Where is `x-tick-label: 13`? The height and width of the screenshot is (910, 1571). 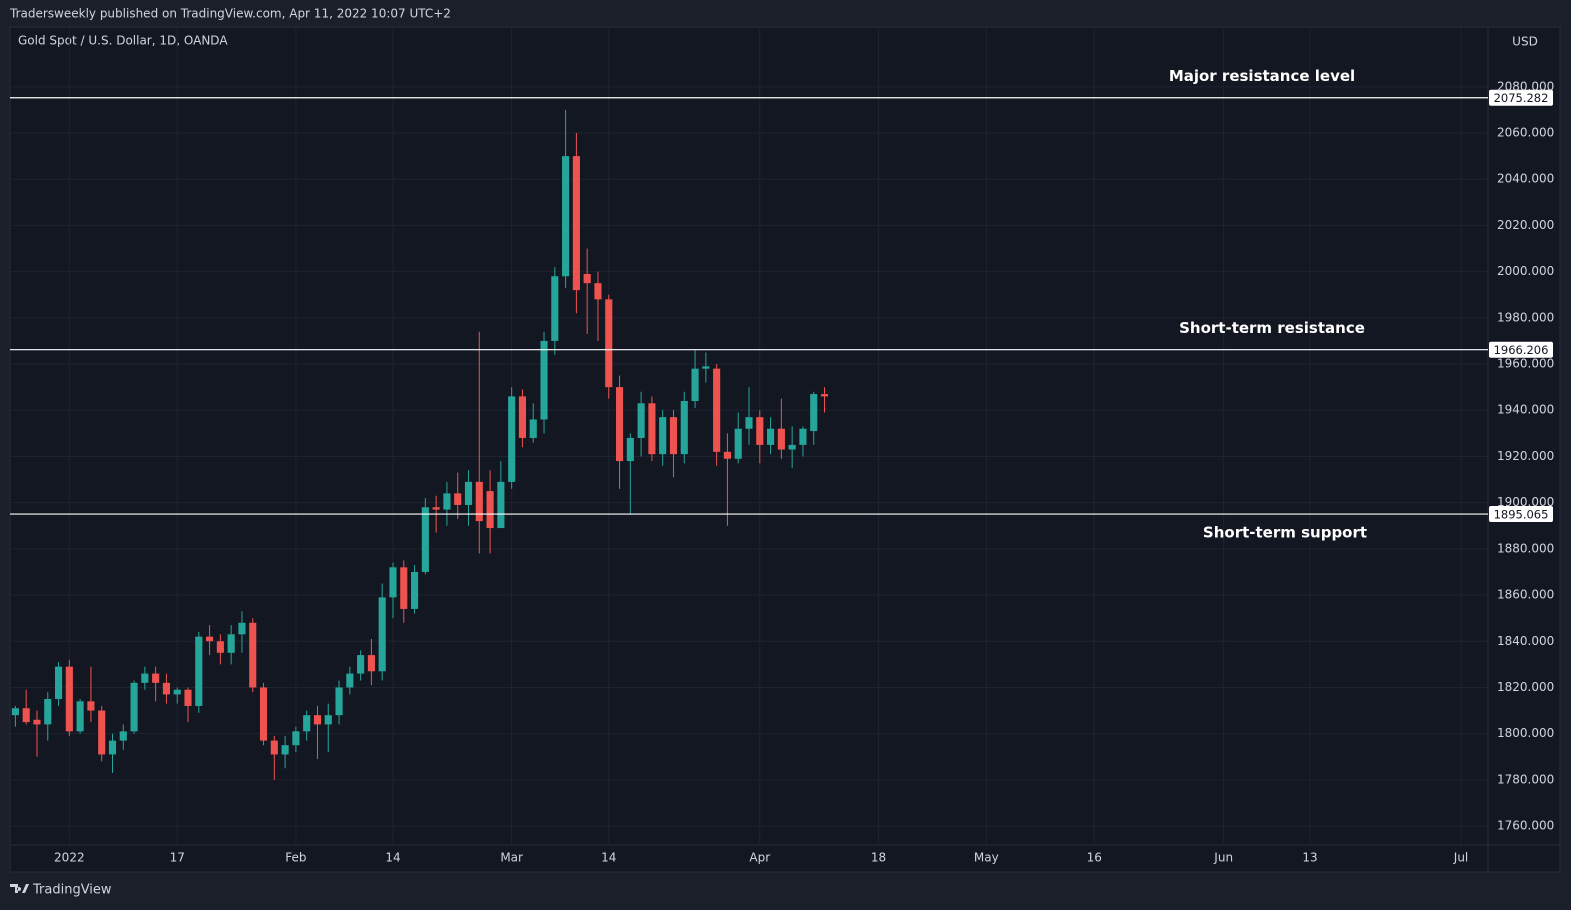
x-tick-label: 13 is located at coordinates (1309, 858).